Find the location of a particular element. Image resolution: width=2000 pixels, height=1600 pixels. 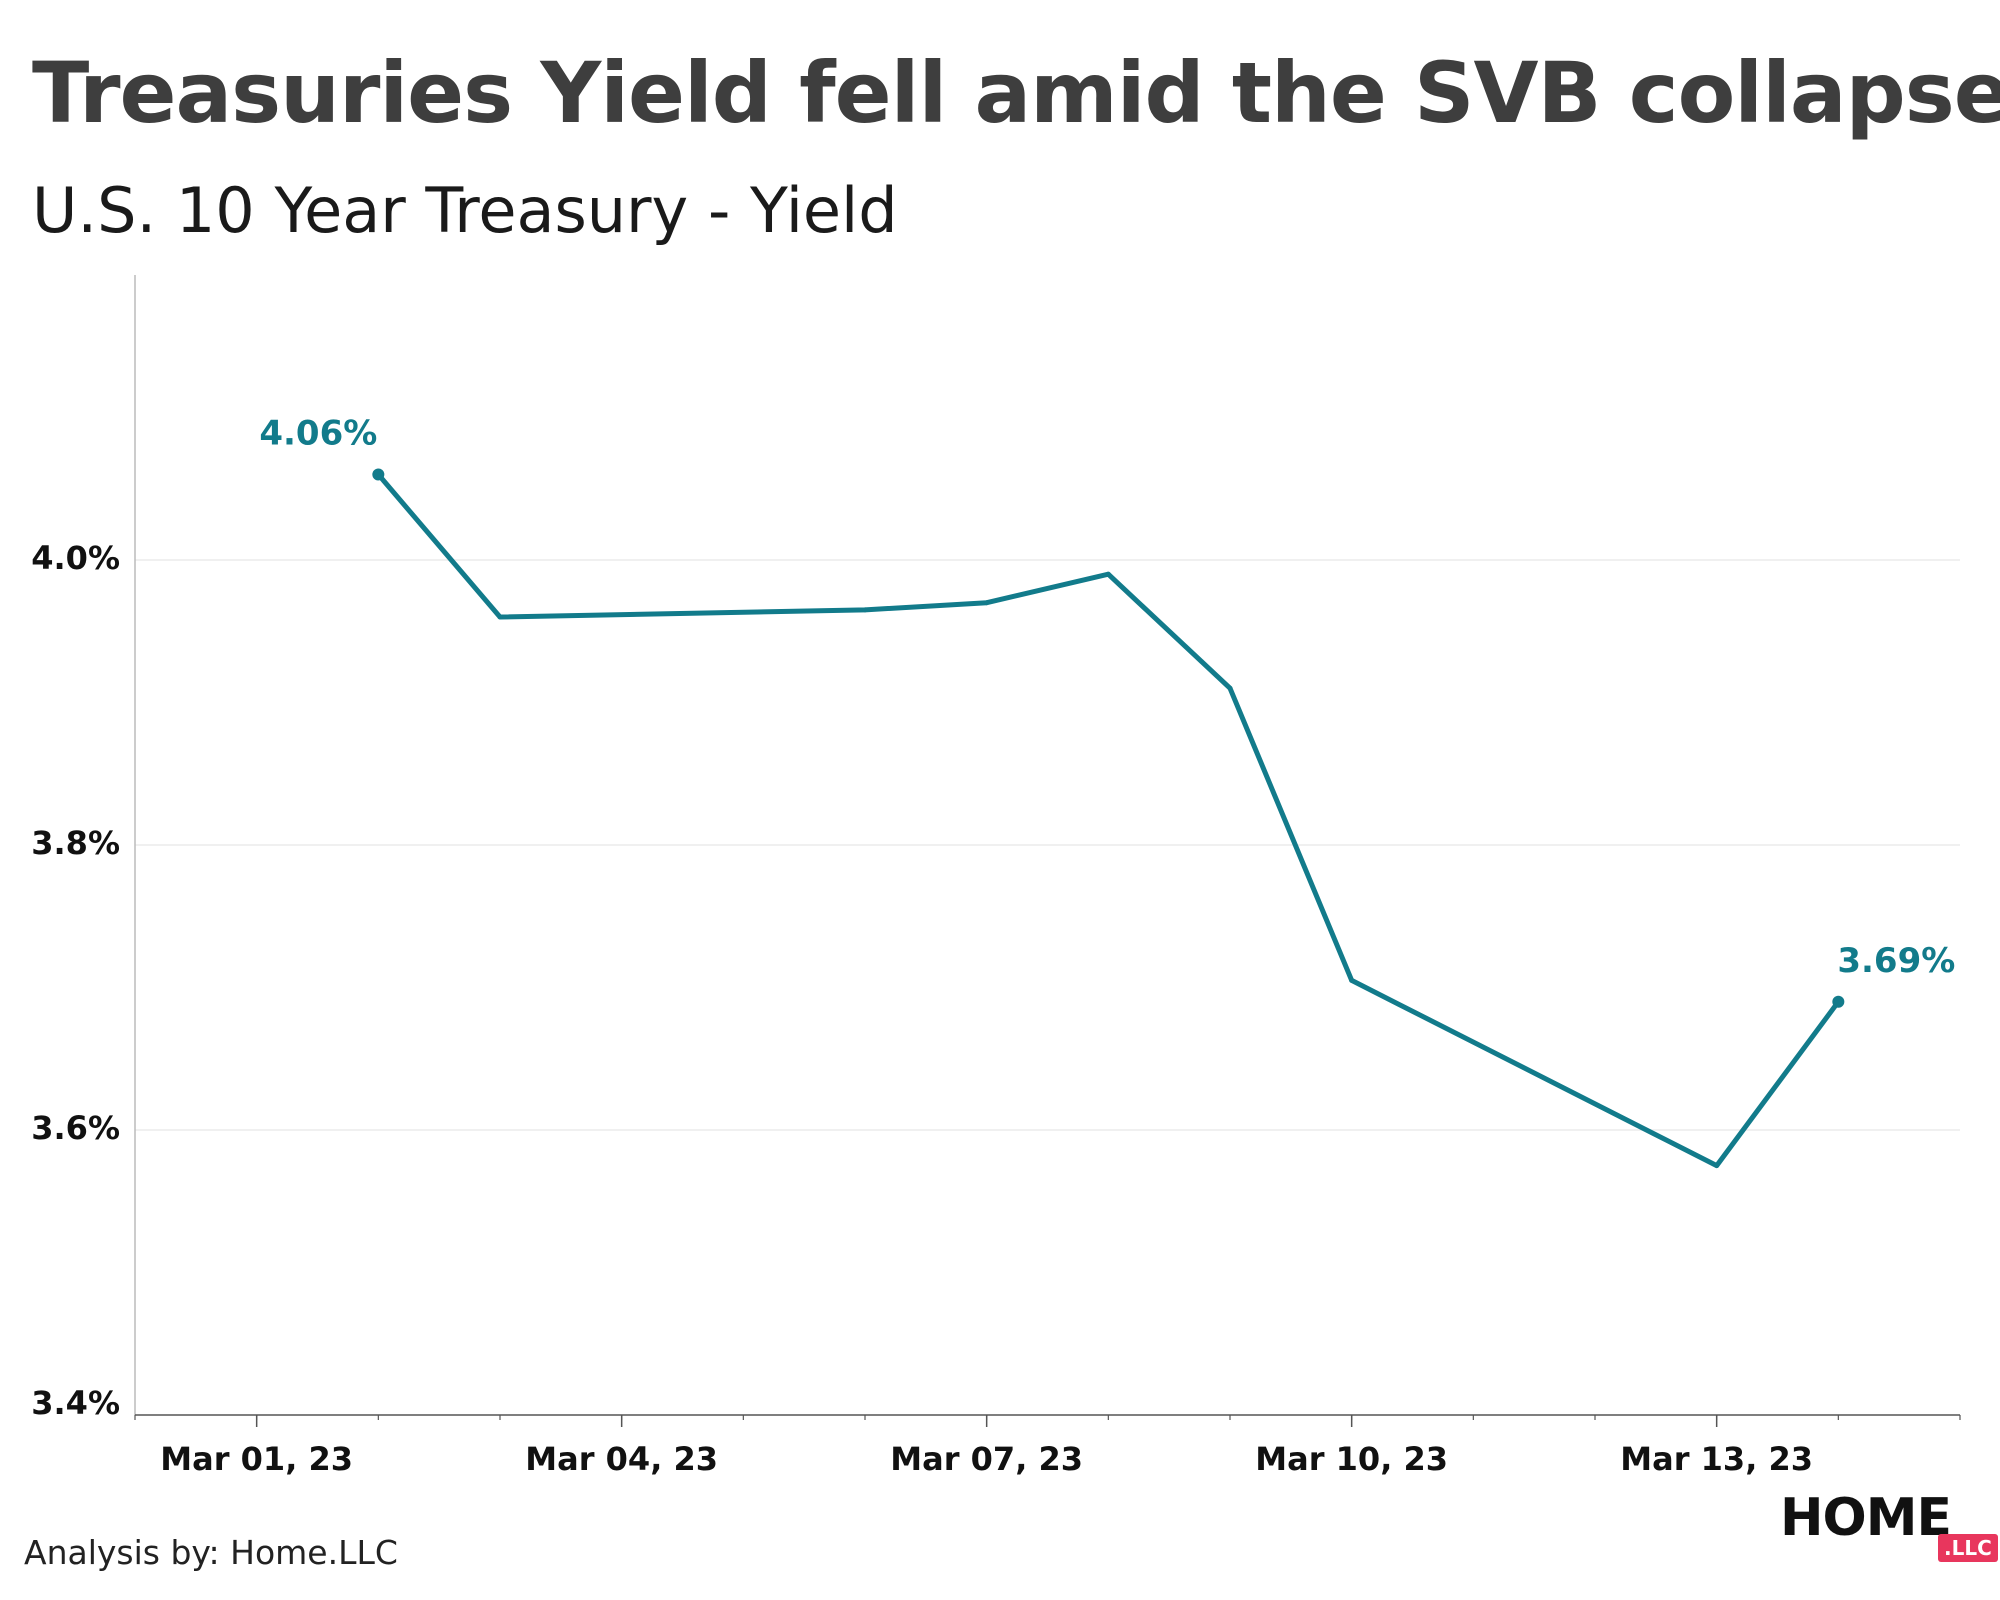

data-label: 3.69% is located at coordinates (1896, 961).